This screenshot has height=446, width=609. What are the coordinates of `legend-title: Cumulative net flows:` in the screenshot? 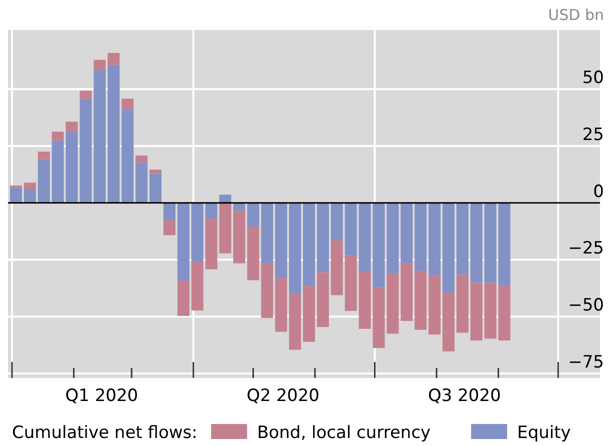 It's located at (105, 433).